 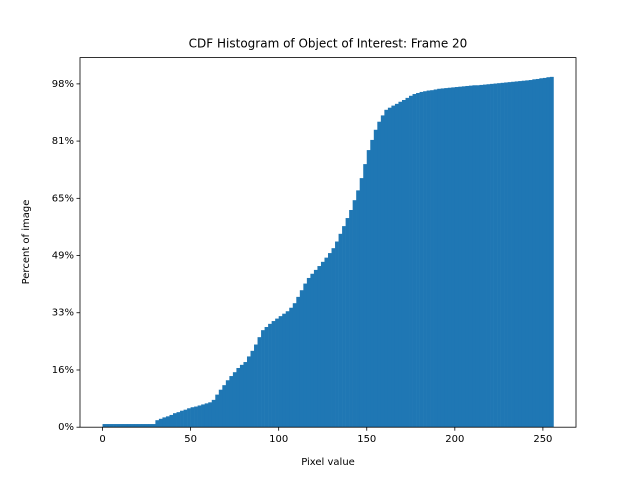 What do you see at coordinates (366, 439) in the screenshot?
I see `x-tick-label: 150` at bounding box center [366, 439].